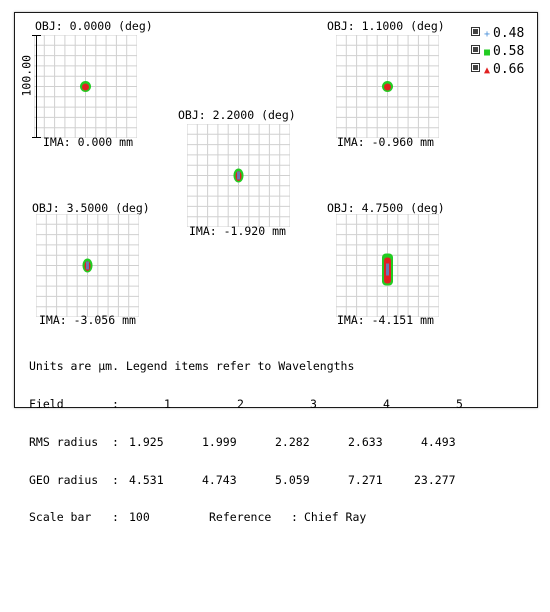 This screenshot has height=612, width=550. I want to click on geo-sep: :, so click(115, 479).